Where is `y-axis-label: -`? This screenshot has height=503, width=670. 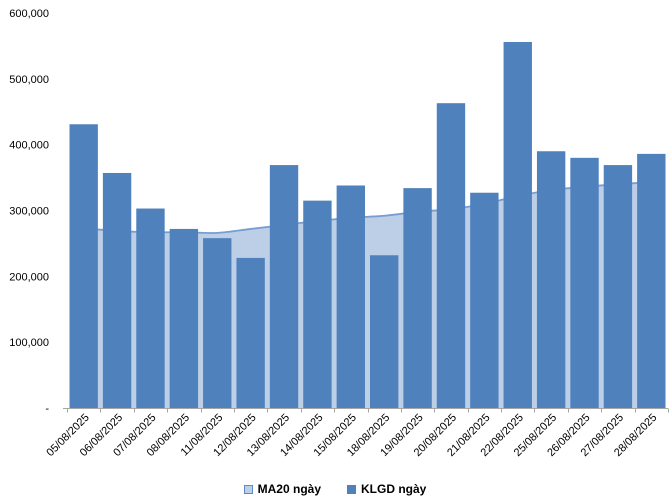
y-axis-label: - is located at coordinates (47, 409).